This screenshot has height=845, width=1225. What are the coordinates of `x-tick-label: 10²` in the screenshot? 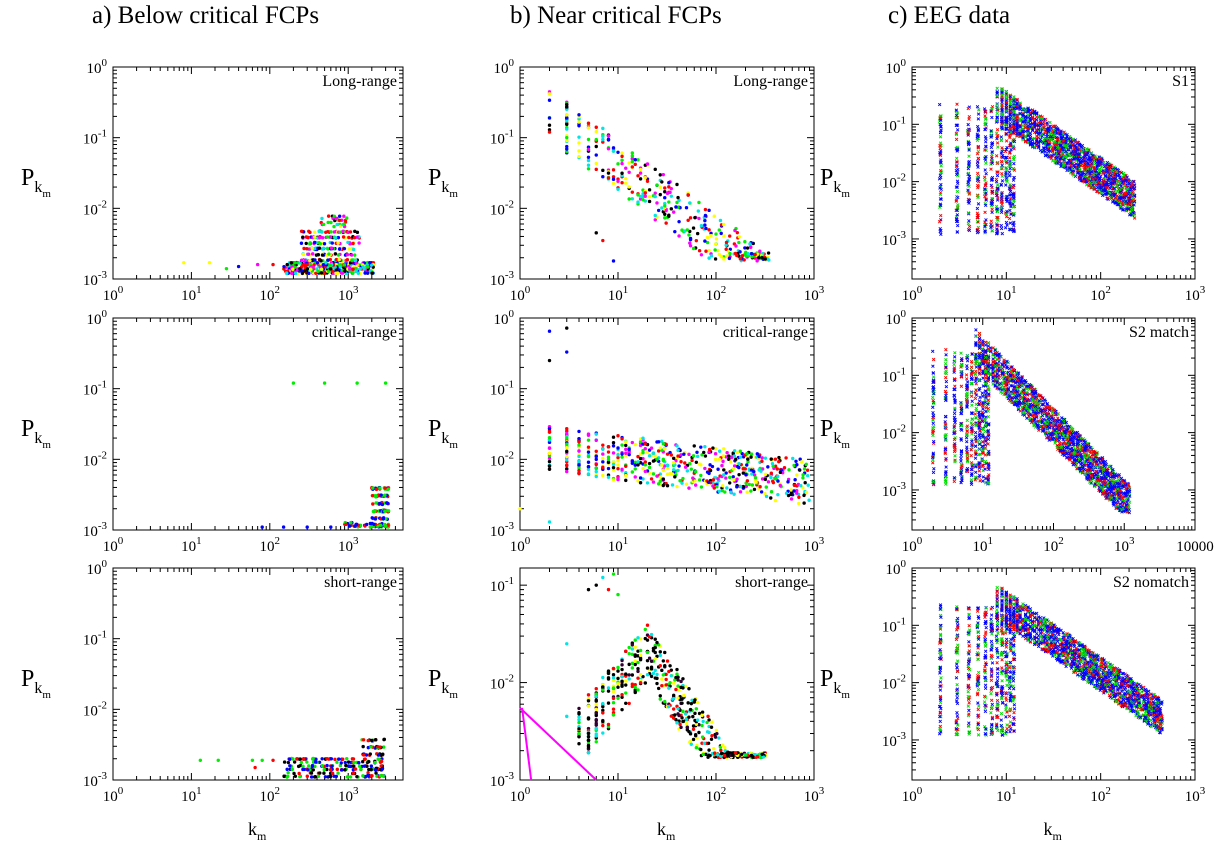 It's located at (270, 545).